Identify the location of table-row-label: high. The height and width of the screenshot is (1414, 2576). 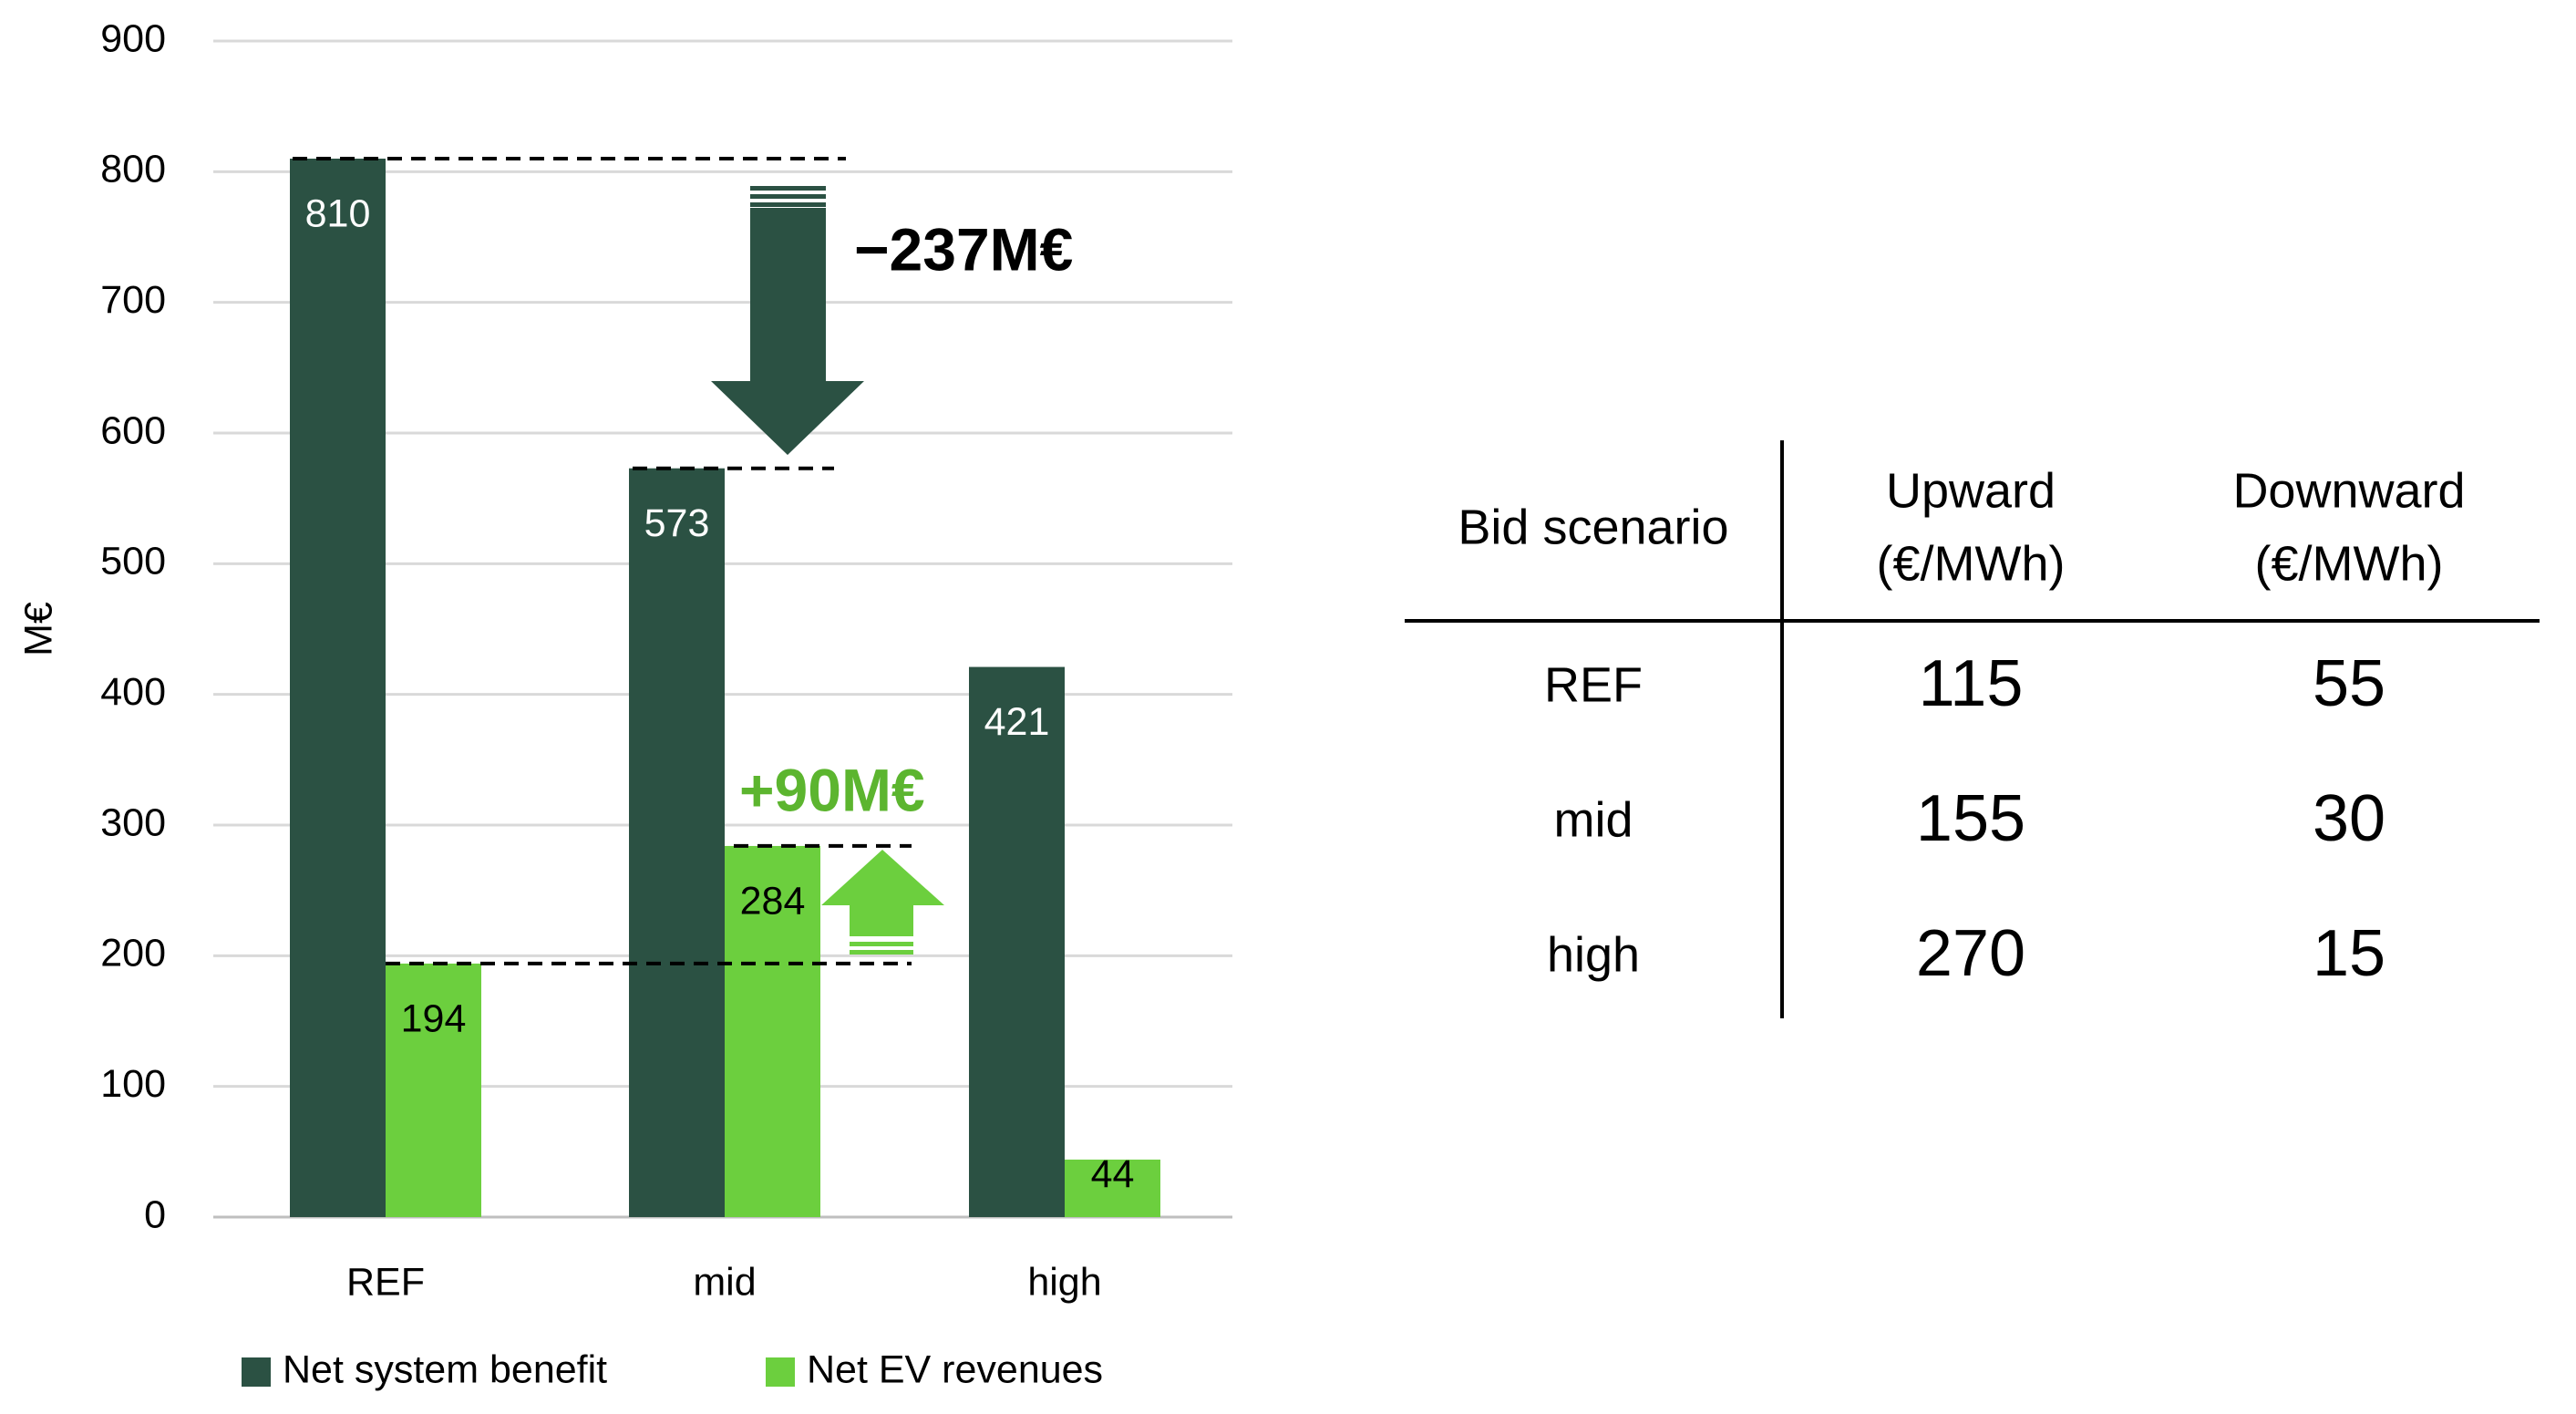
(1593, 954).